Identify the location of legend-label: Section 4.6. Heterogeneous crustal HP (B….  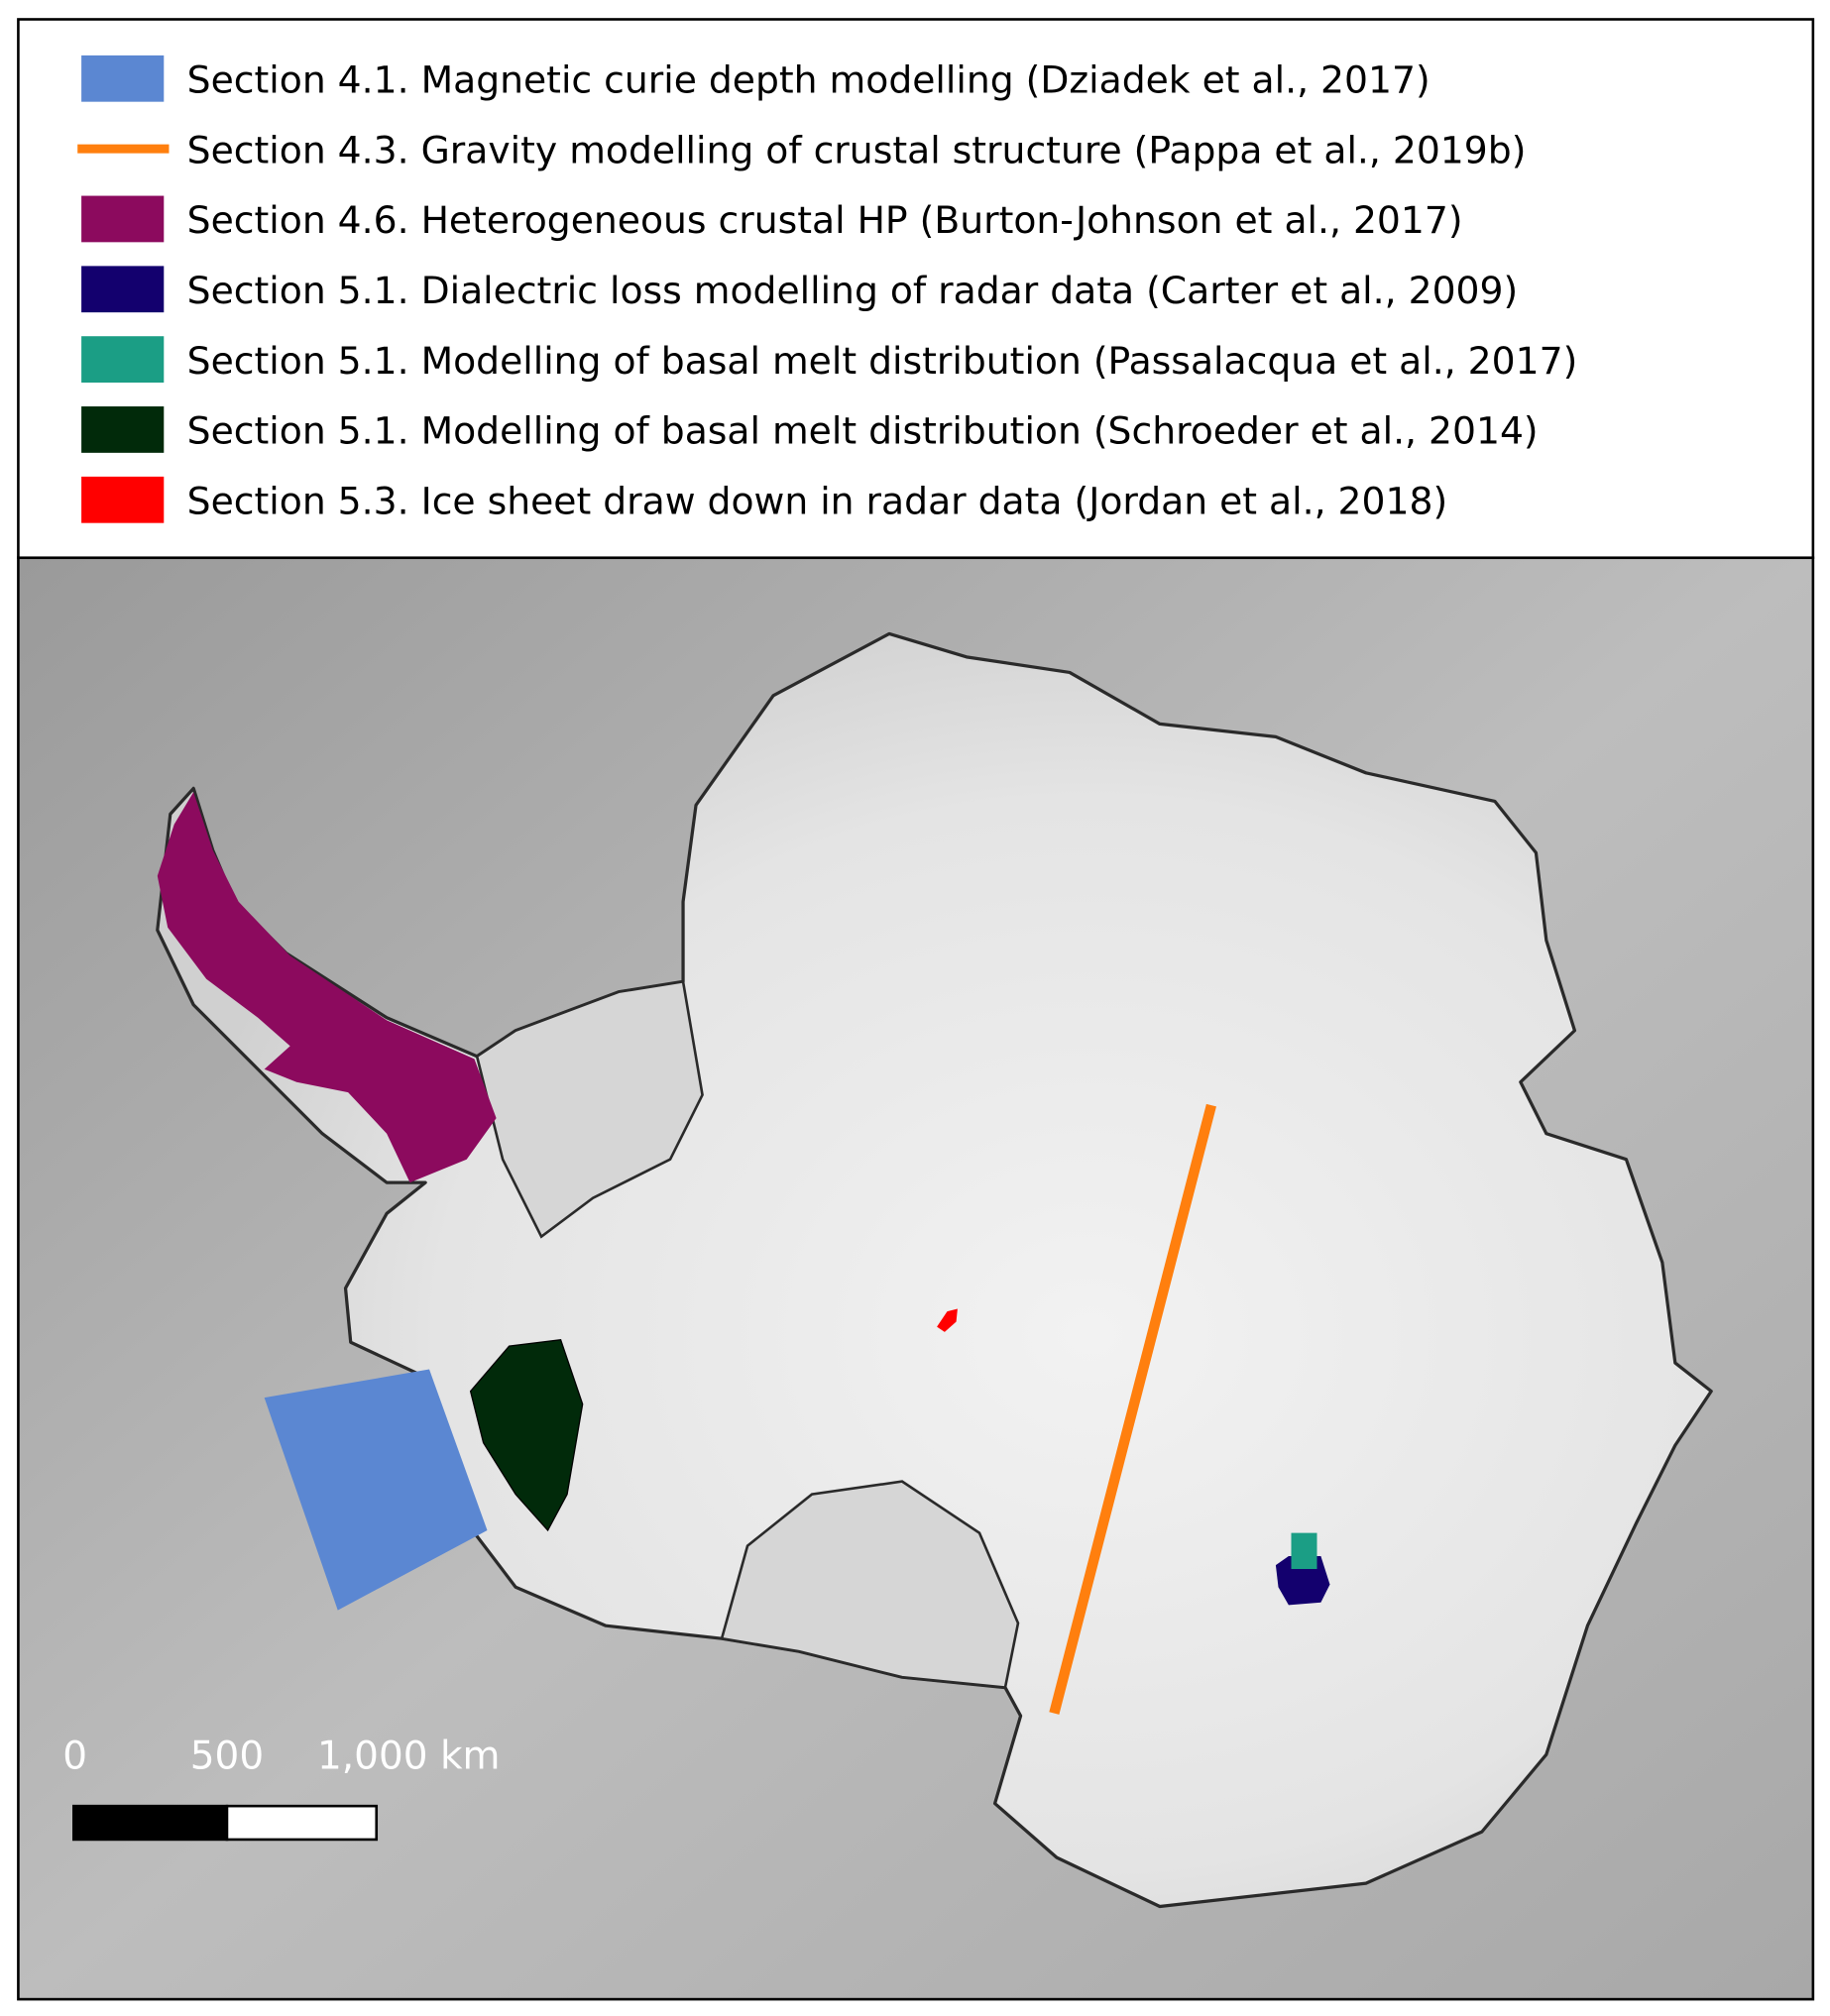
(825, 220).